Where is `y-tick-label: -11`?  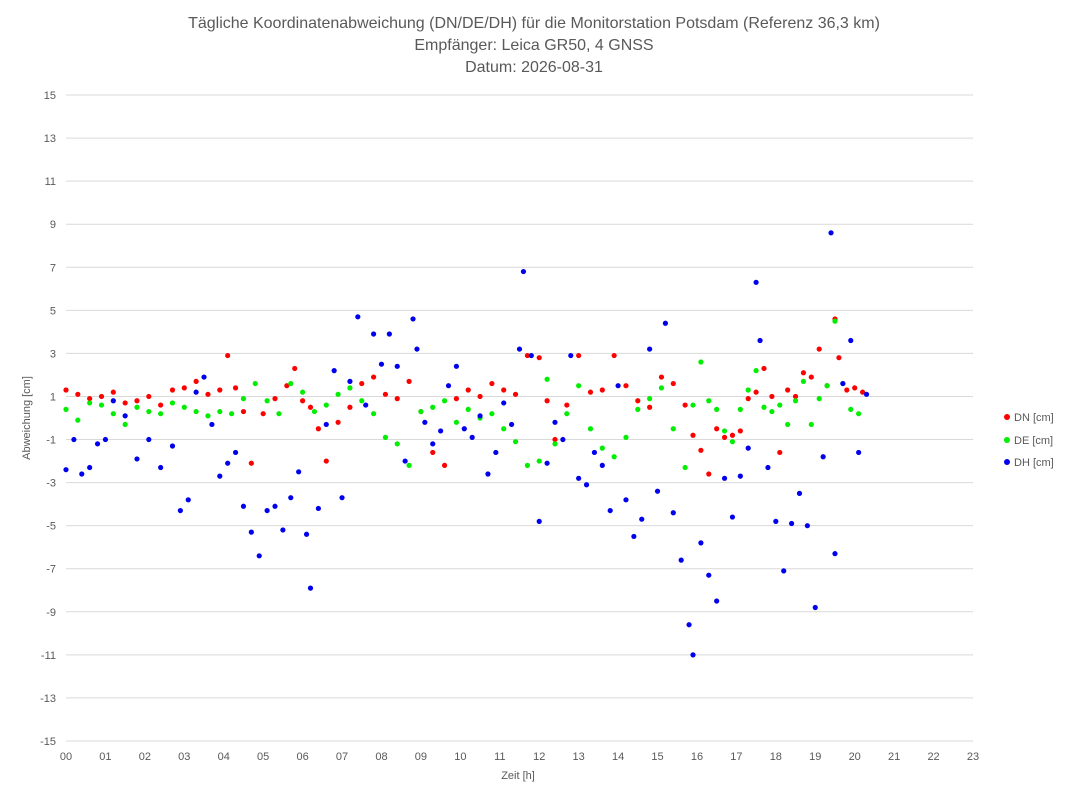 y-tick-label: -11 is located at coordinates (48, 656).